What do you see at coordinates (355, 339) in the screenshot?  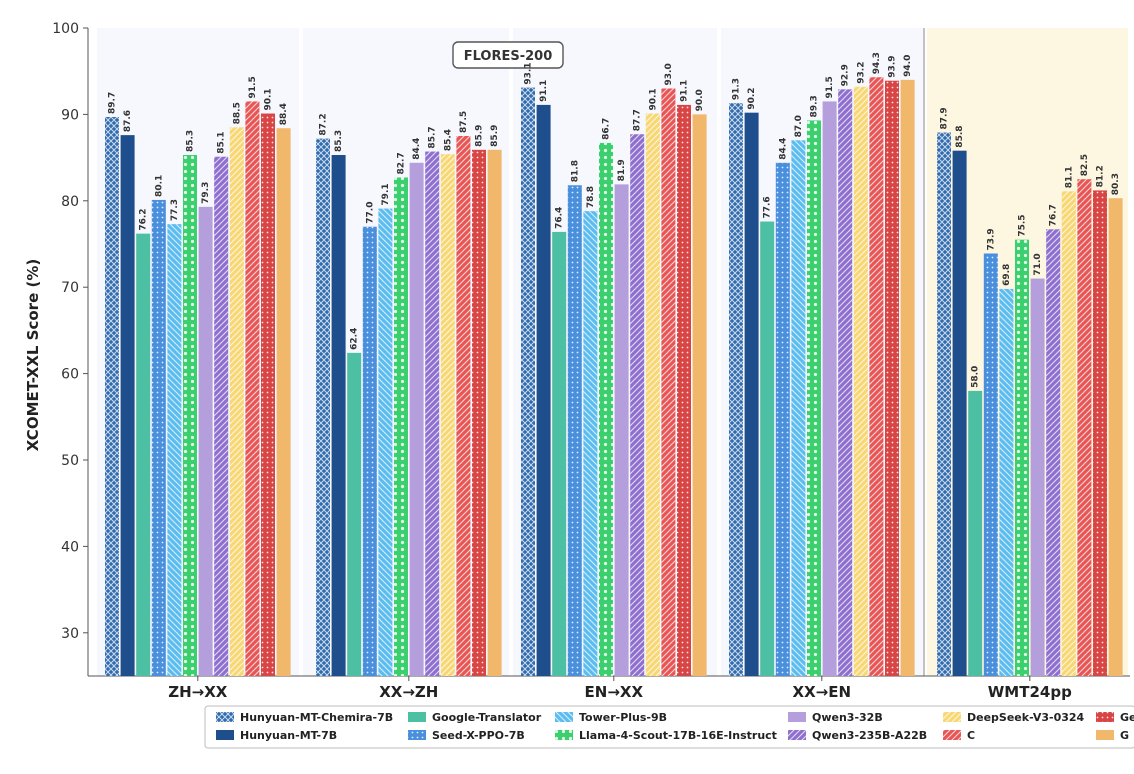 I see `data-label: 62.4` at bounding box center [355, 339].